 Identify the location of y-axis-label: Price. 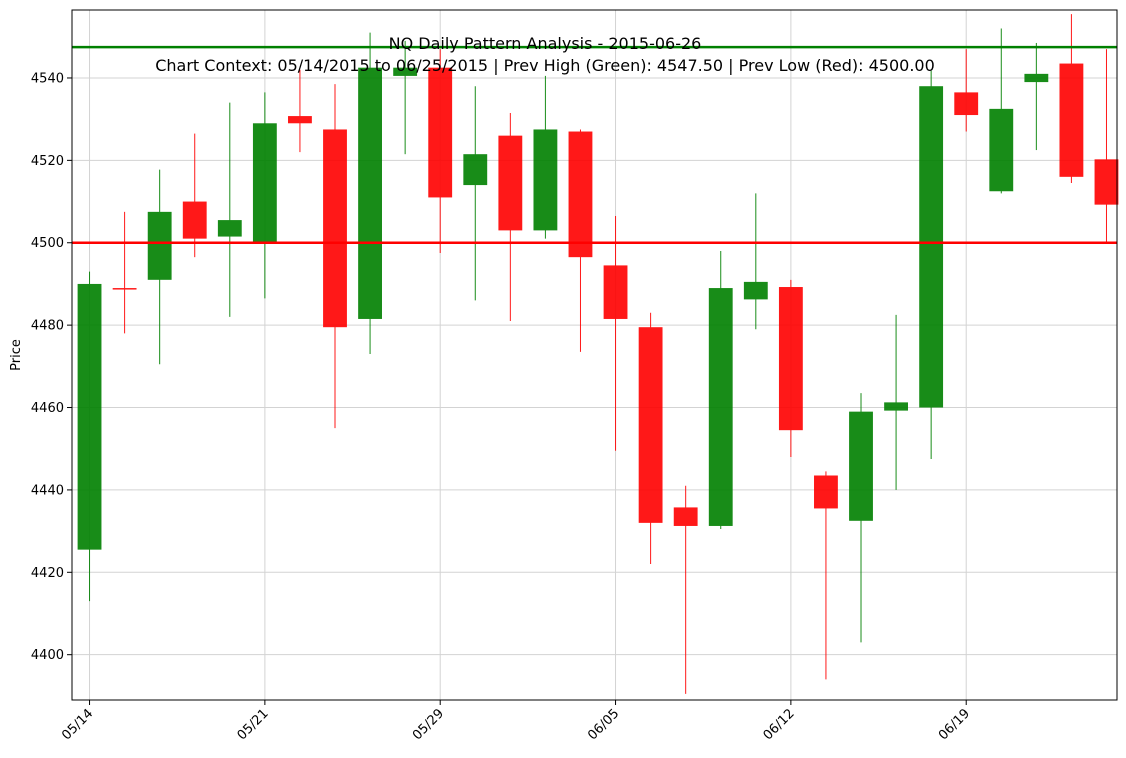
(16, 355).